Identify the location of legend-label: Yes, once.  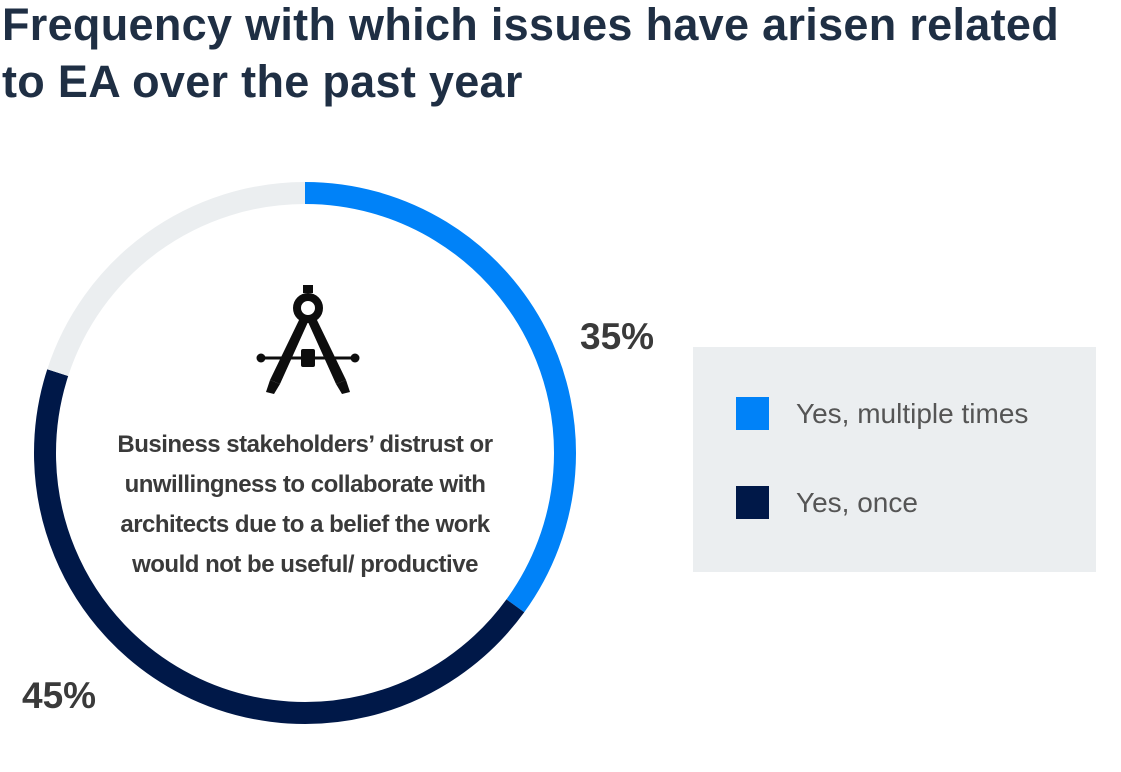
(857, 502).